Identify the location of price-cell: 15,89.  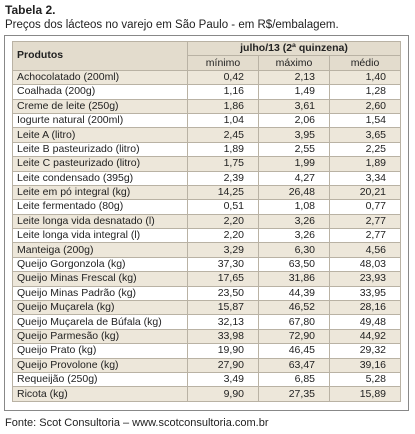
(365, 394).